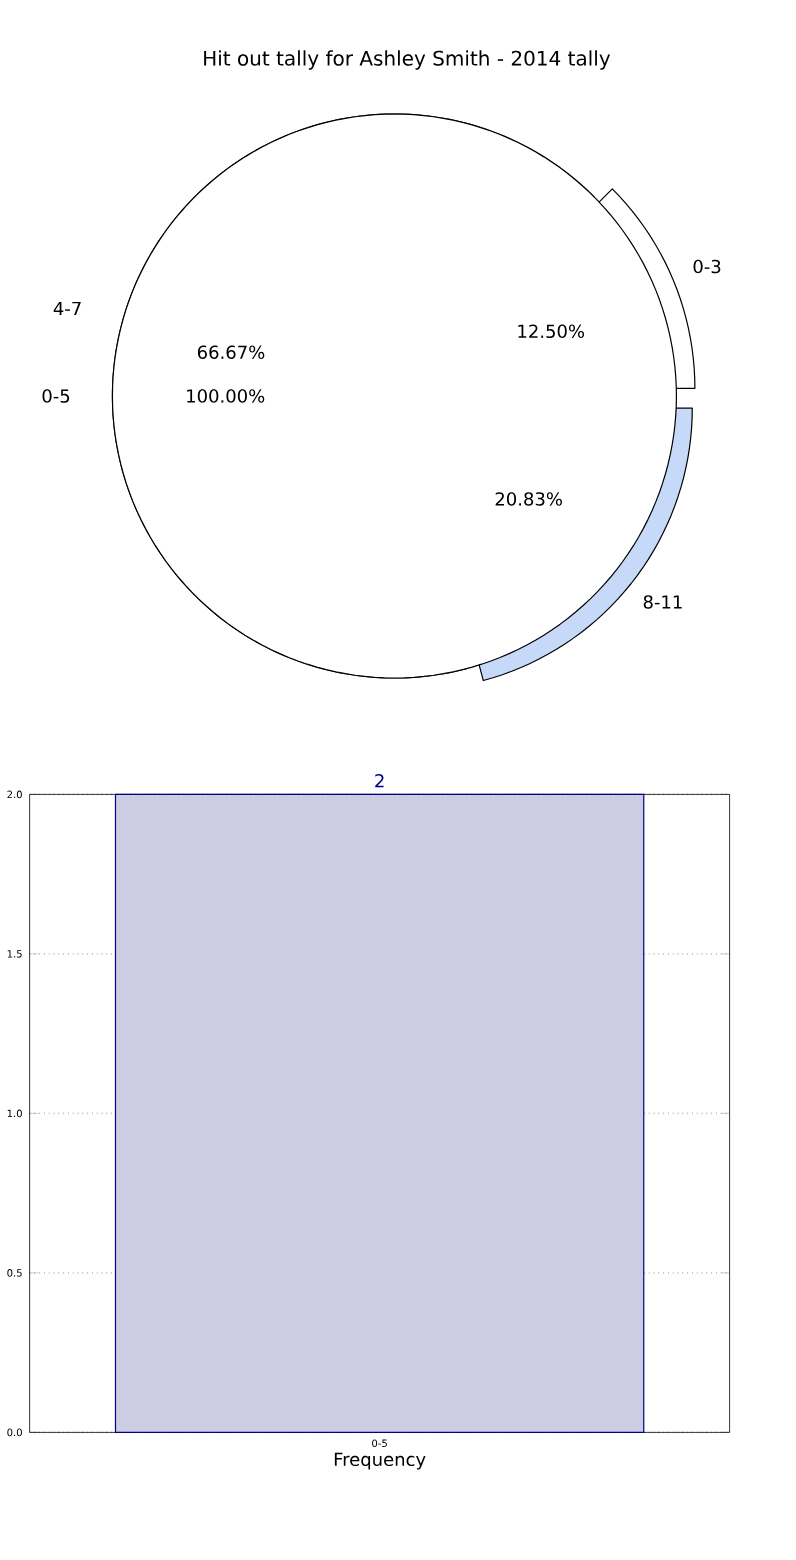  Describe the element at coordinates (380, 1461) in the screenshot. I see `x-axis-title: Frequency` at that location.